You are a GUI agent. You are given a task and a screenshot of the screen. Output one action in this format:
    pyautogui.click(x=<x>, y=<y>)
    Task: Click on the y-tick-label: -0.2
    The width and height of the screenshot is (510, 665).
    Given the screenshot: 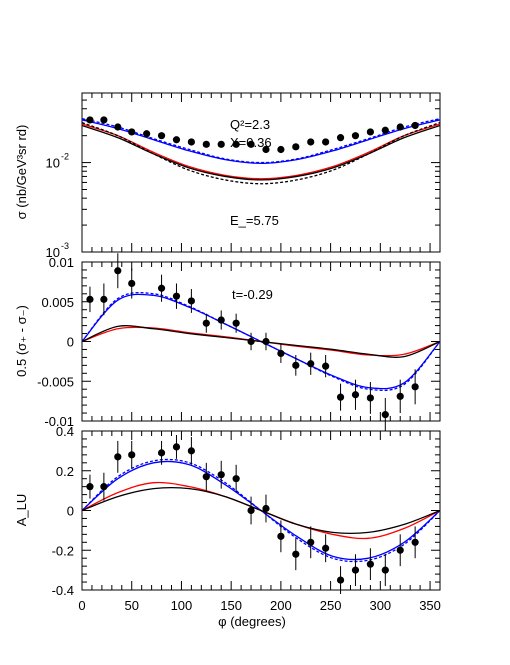 What is the action you would take?
    pyautogui.click(x=63, y=550)
    